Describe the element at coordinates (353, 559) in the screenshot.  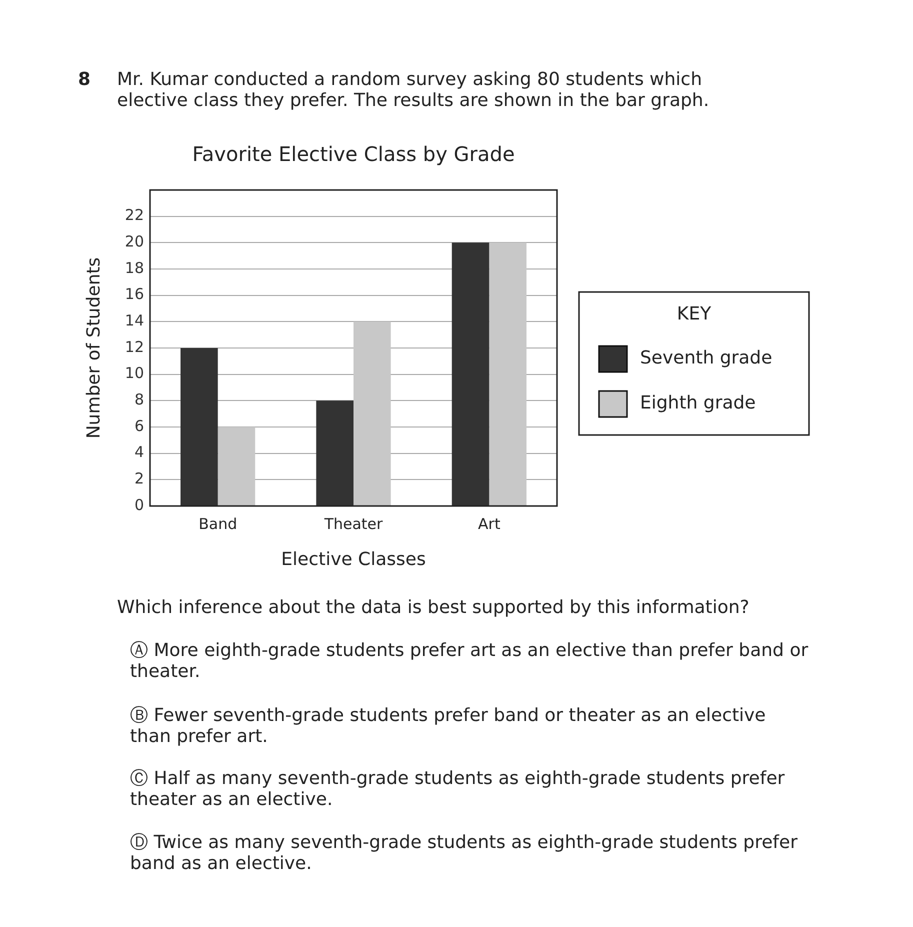
I see `x-axis-title: Elective Classes` at that location.